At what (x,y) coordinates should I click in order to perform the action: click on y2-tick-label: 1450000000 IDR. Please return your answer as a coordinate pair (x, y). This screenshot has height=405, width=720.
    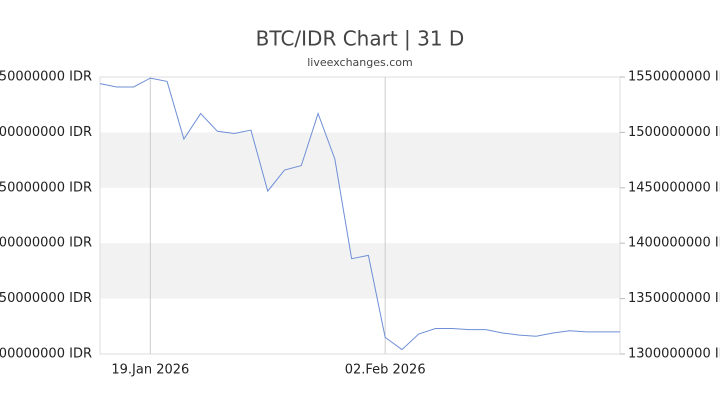
    Looking at the image, I should click on (674, 187).